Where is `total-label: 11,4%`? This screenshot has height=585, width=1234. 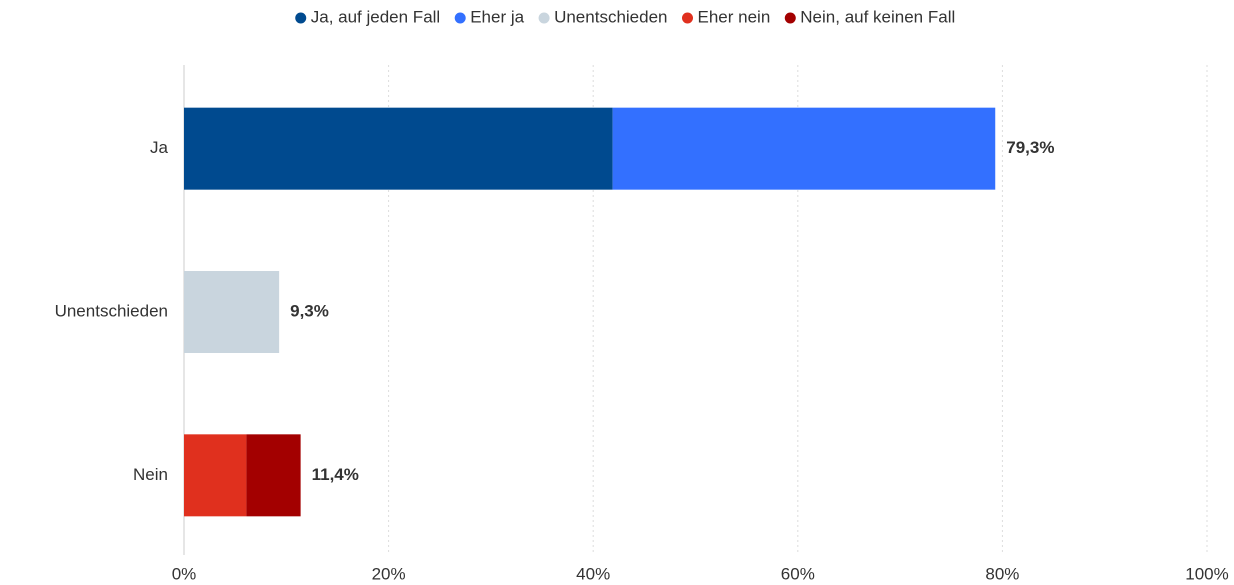 total-label: 11,4% is located at coordinates (335, 474).